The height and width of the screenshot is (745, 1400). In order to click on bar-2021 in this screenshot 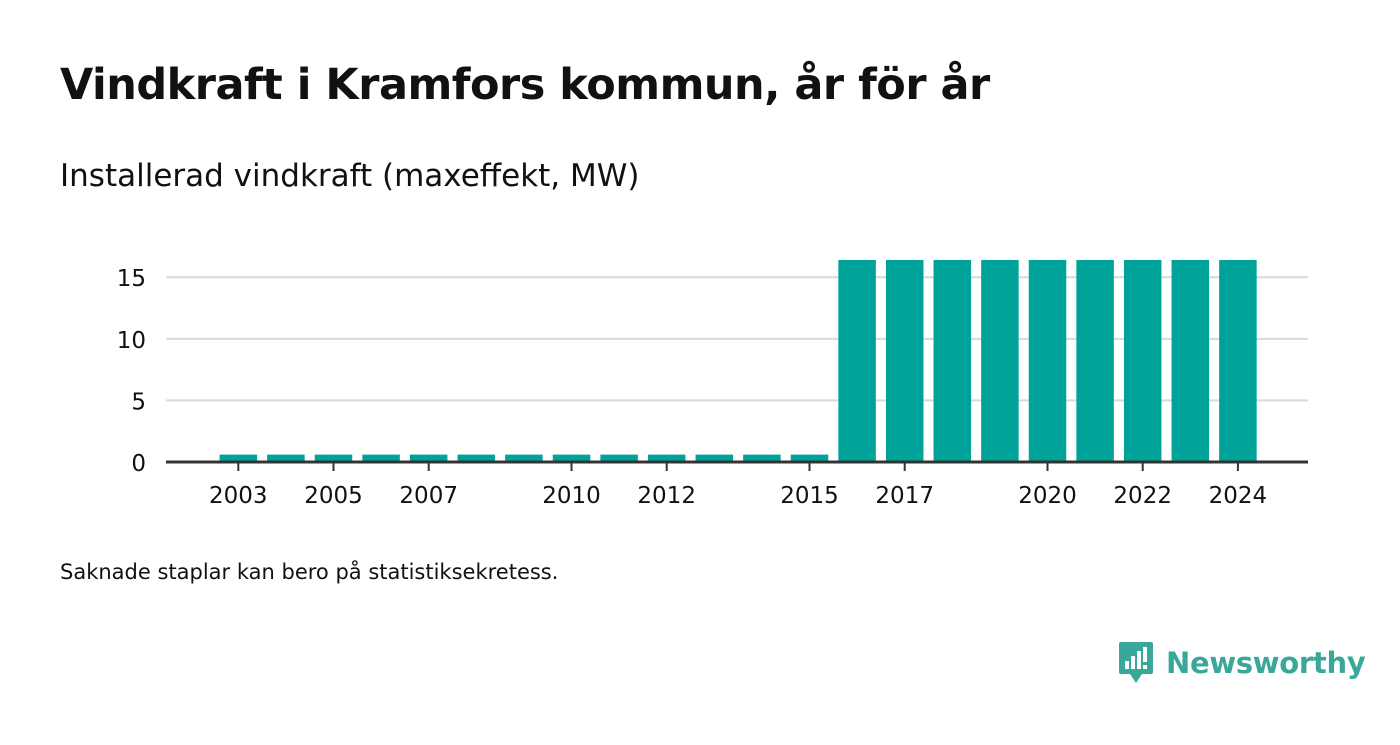, I will do `click(1095, 361)`.